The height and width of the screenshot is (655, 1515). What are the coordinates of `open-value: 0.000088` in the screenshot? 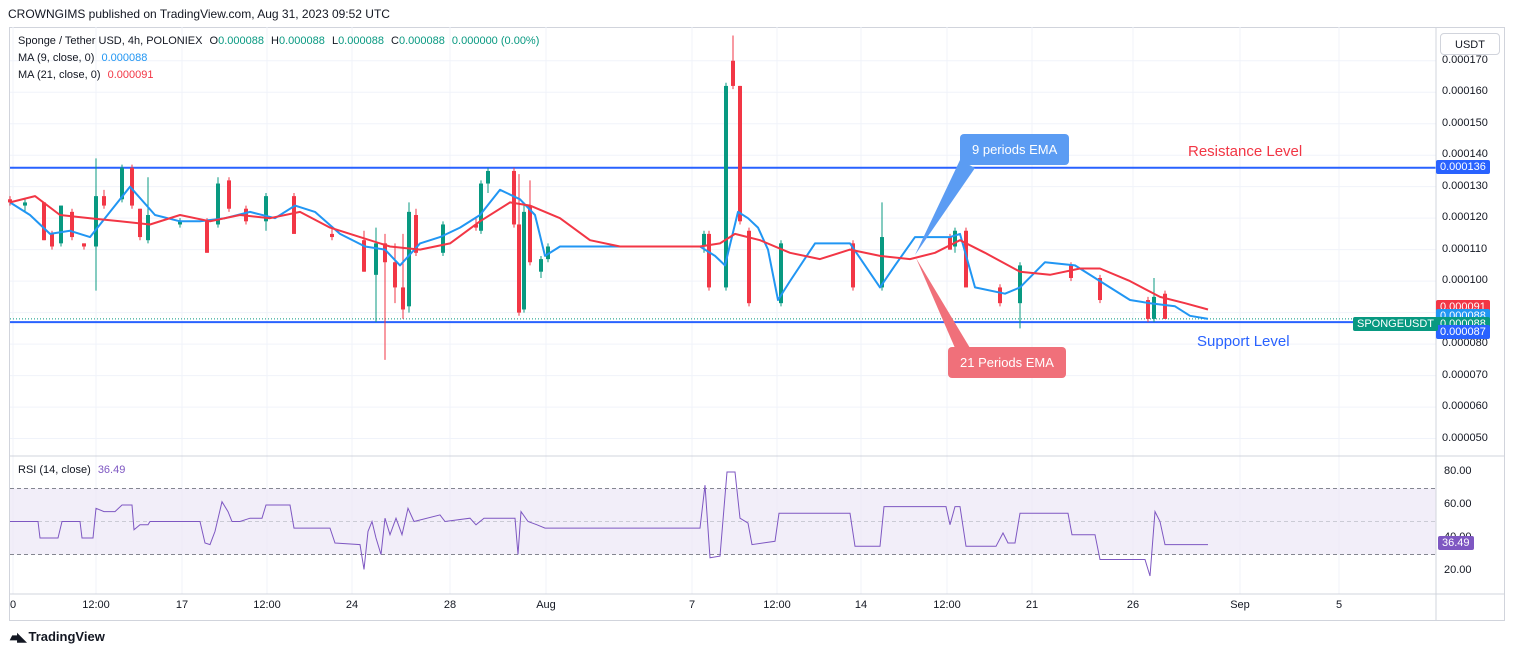 It's located at (241, 41).